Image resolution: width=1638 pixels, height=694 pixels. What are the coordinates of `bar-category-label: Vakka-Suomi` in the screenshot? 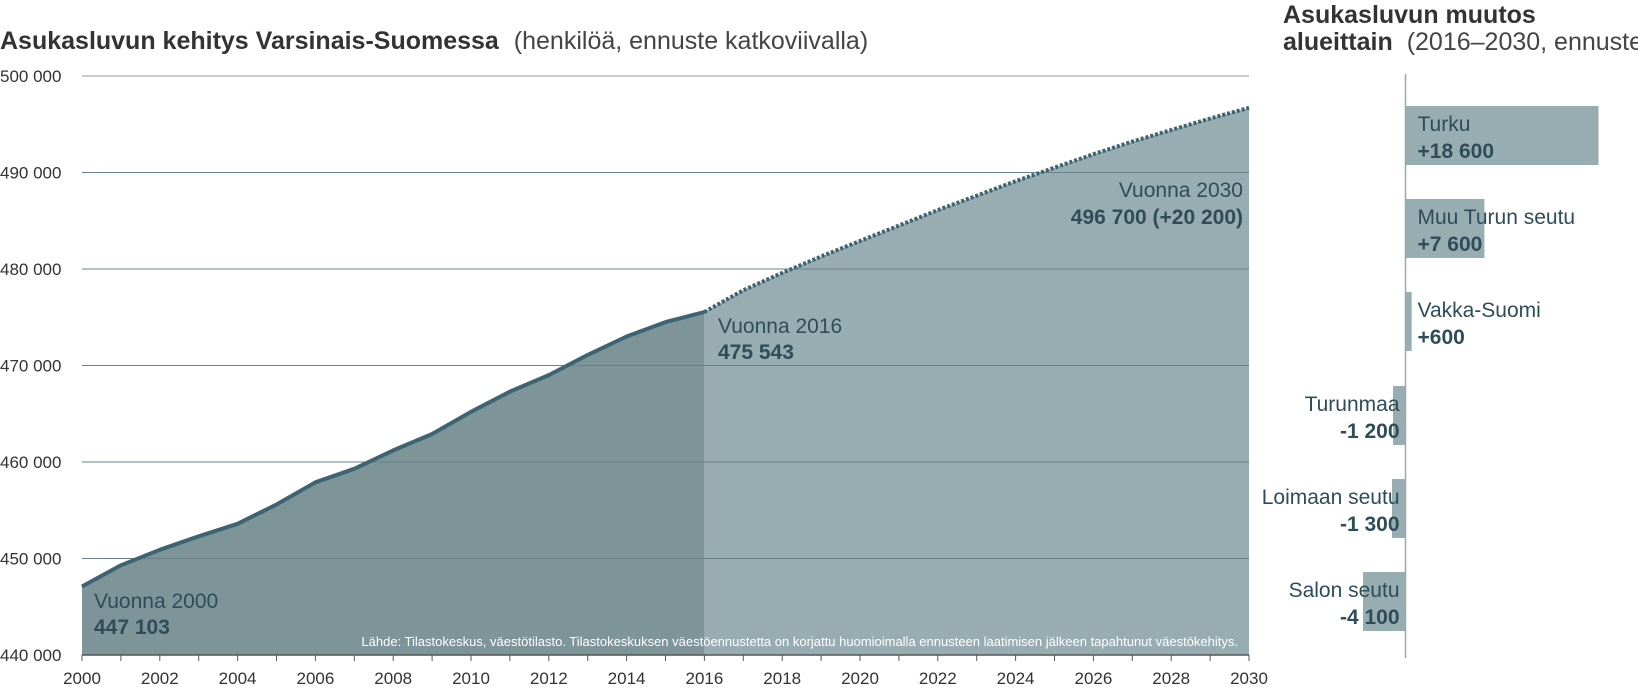 It's located at (1479, 310).